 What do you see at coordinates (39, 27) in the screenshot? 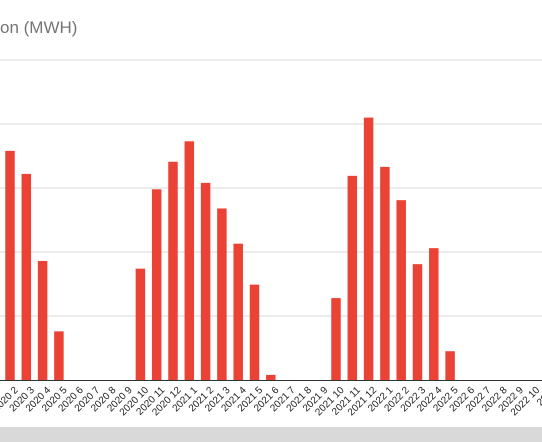
I see `chart-title: on (MWH)` at bounding box center [39, 27].